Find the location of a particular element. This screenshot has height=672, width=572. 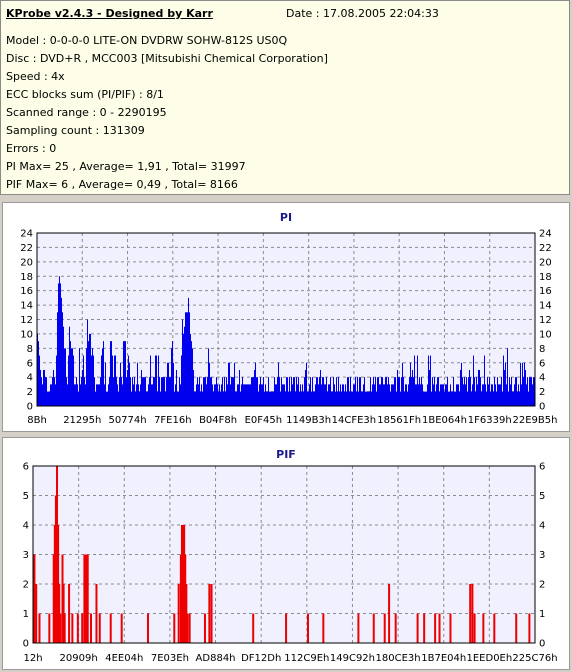

pi-y-tick-label-left: 6 is located at coordinates (30, 363).